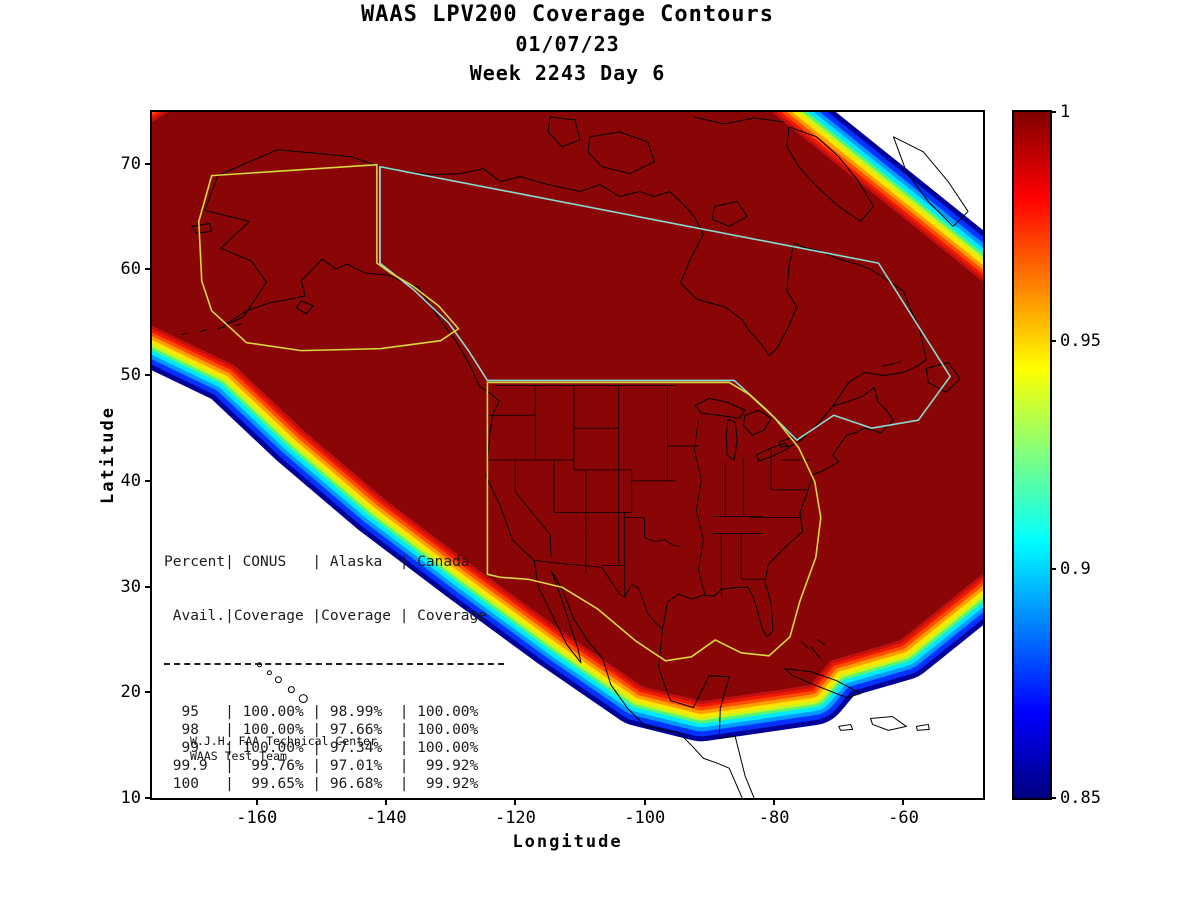  I want to click on y-tick-label: 50, so click(130, 375).